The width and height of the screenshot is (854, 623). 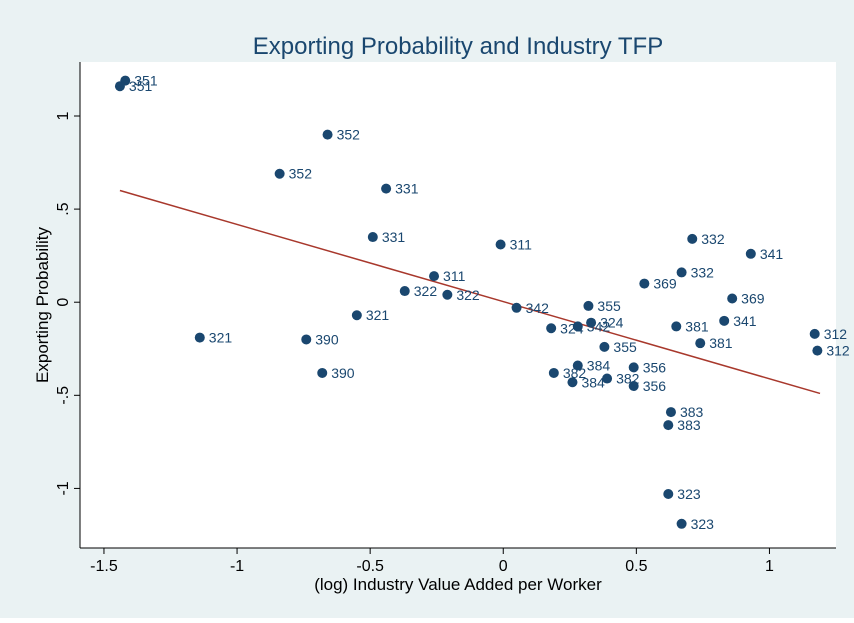 I want to click on y-tick-label: 0, so click(x=63, y=302).